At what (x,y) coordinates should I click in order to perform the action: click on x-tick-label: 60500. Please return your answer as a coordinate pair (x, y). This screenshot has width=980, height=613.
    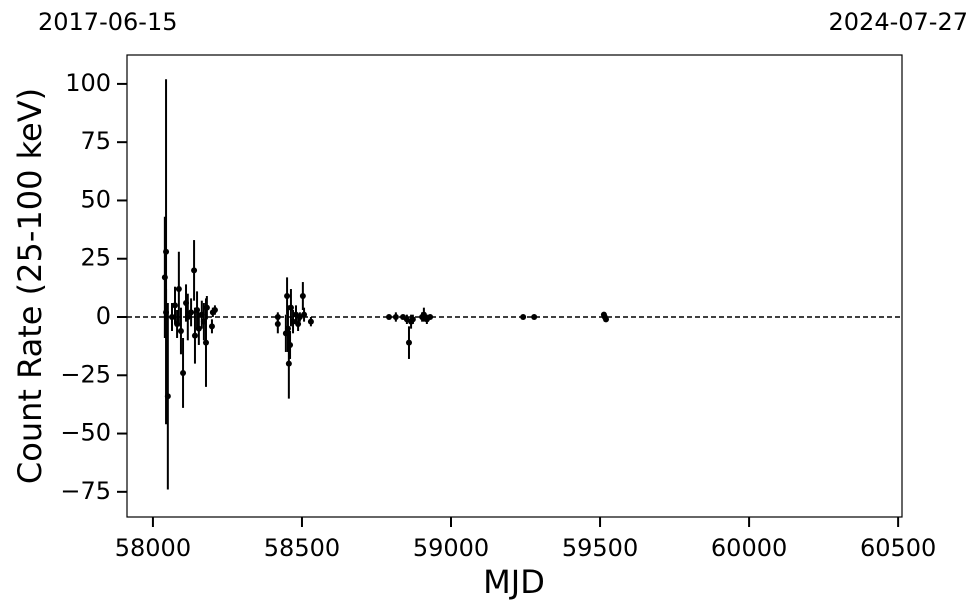
    Looking at the image, I should click on (898, 548).